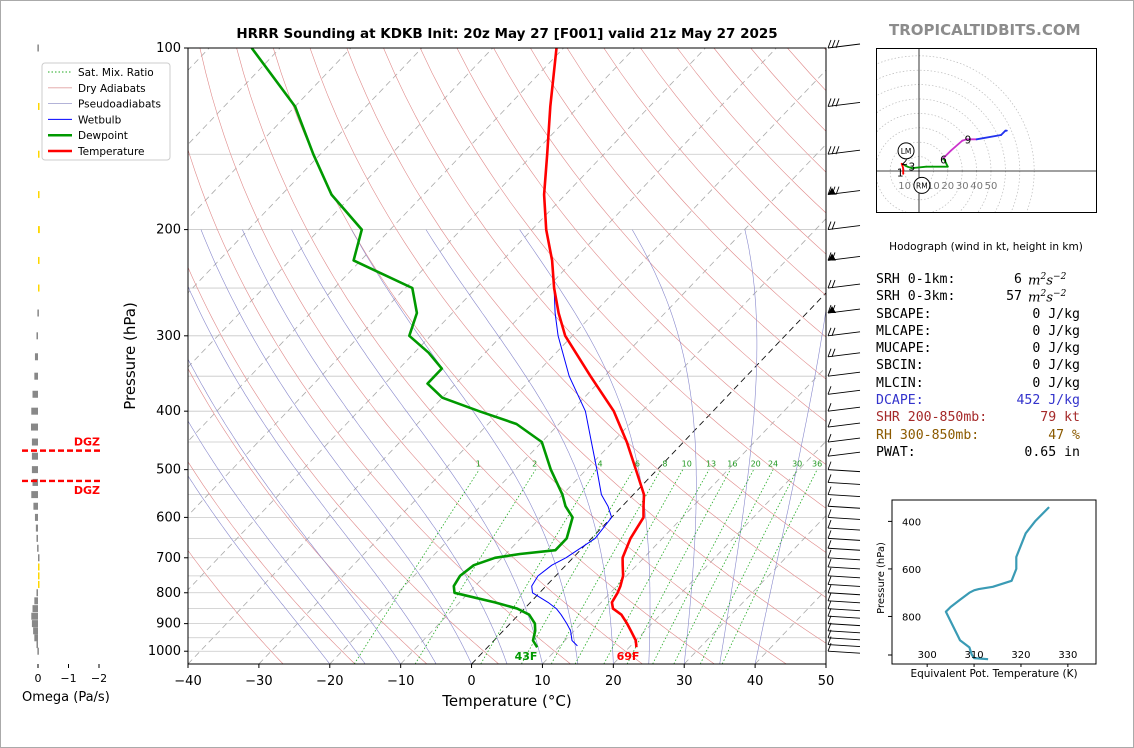  I want to click on omega-tick-label: −2, so click(99, 678).